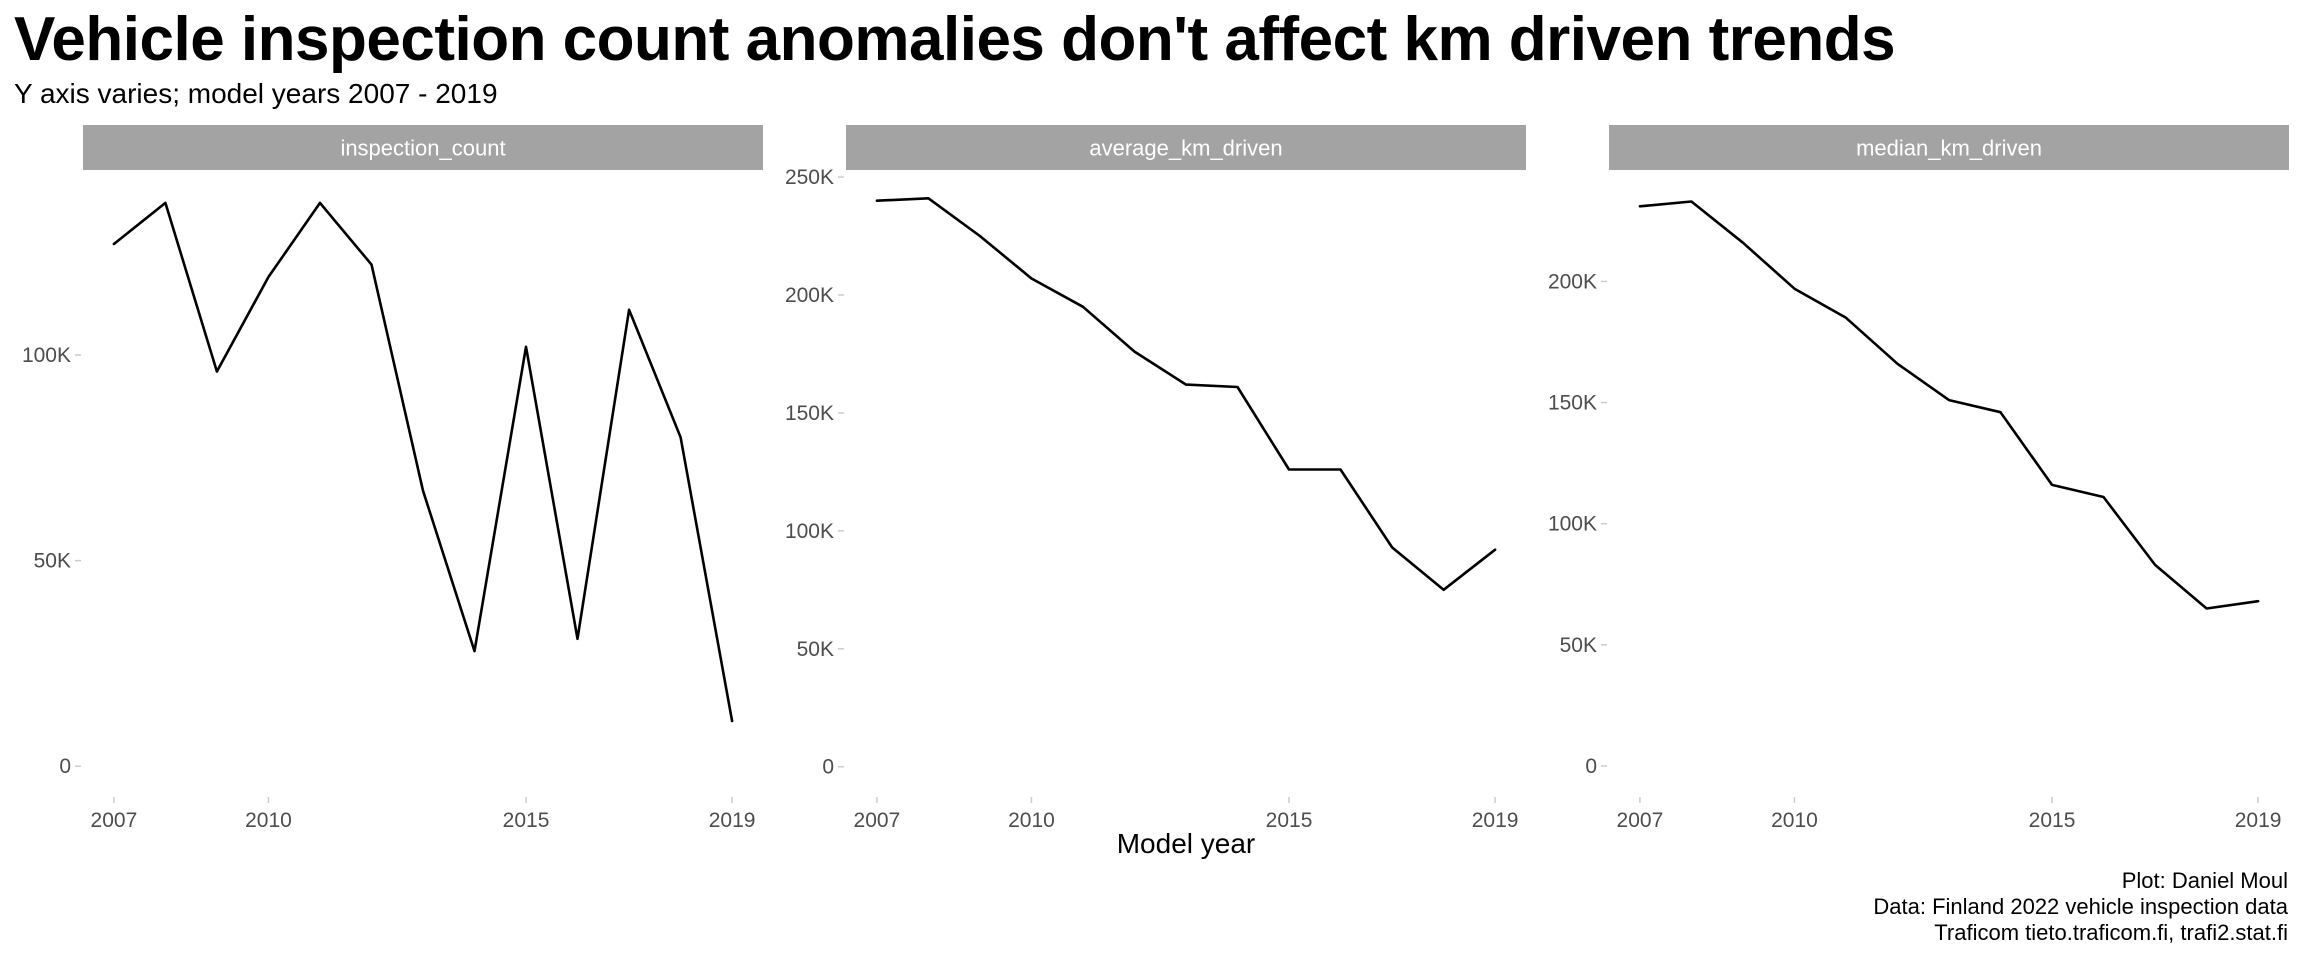 This screenshot has height=960, width=2304. Describe the element at coordinates (2204, 880) in the screenshot. I see `caption-author: Plot: Daniel Moul` at that location.